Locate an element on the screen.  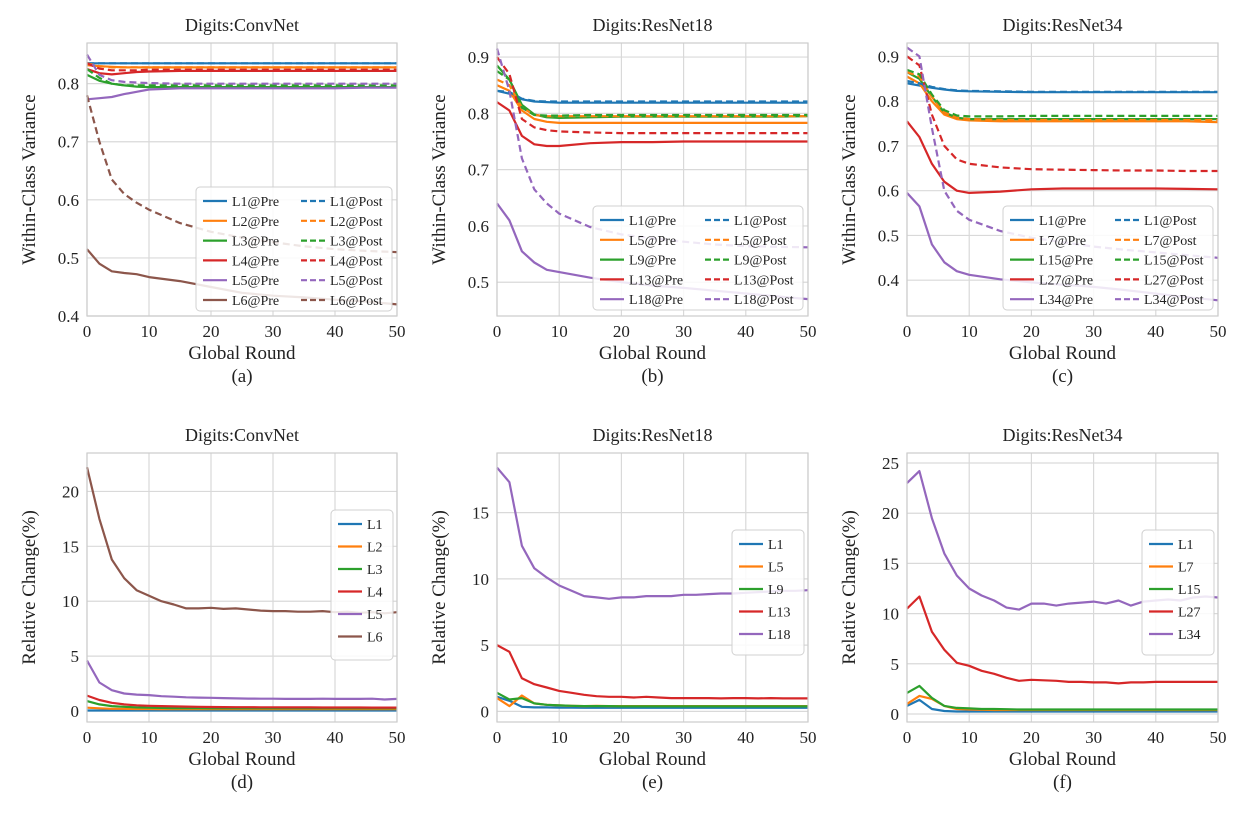
legend: L1 L7 L15 L27 L34 is located at coordinates (1178, 592).